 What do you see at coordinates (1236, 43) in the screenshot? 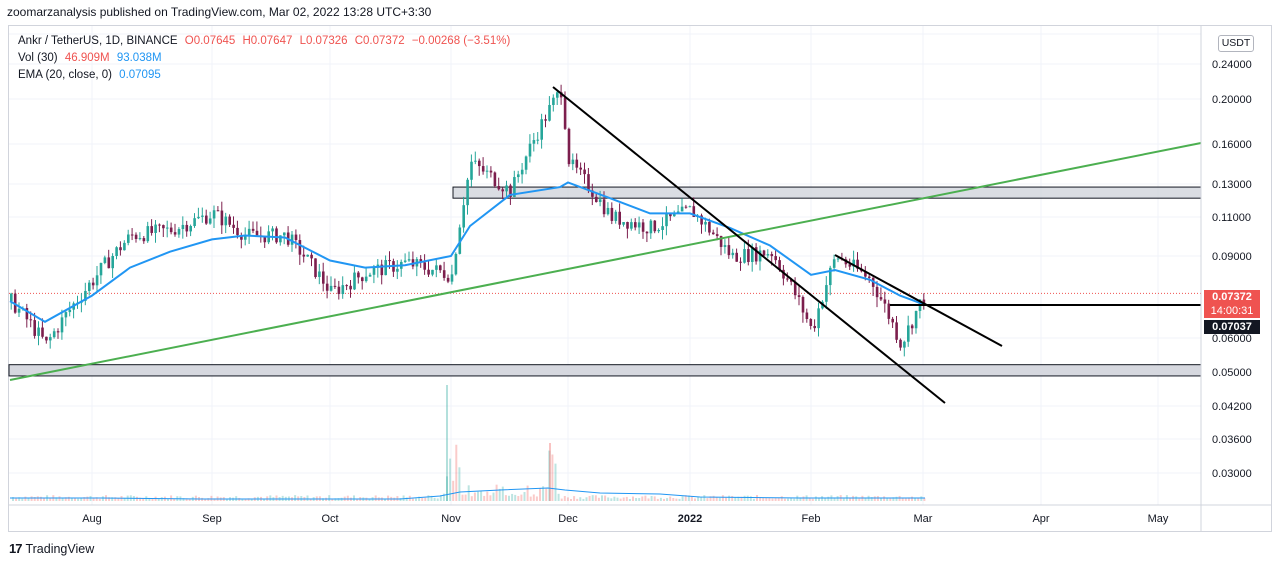
I see `currency-badge: USDT` at bounding box center [1236, 43].